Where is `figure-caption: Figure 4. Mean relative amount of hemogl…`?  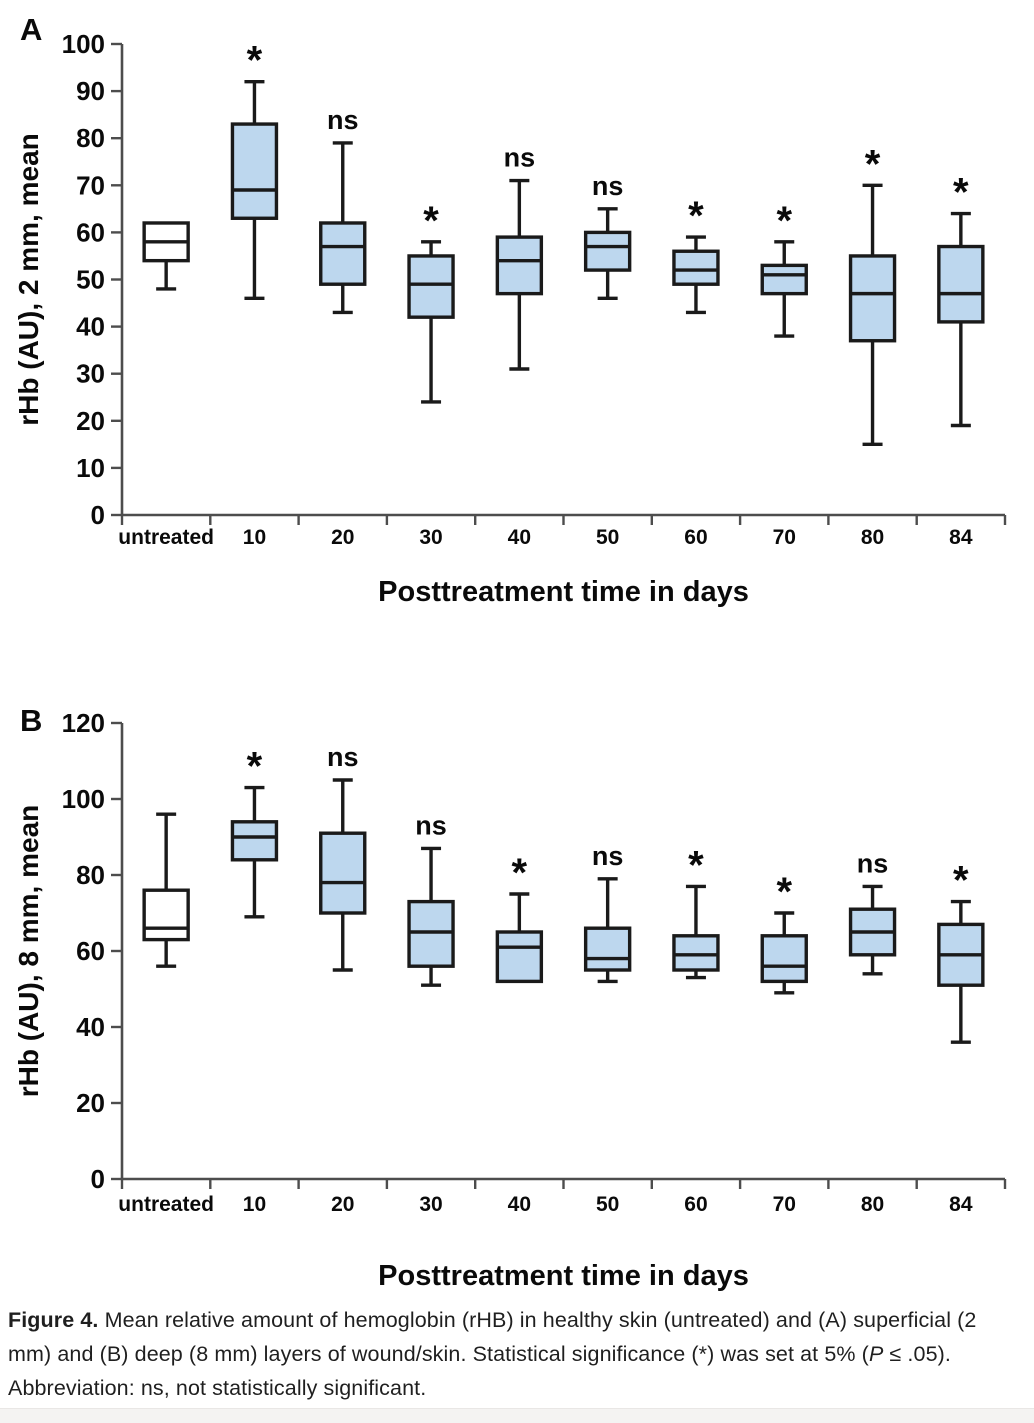
figure-caption: Figure 4. Mean relative amount of hemogl… is located at coordinates (504, 1354).